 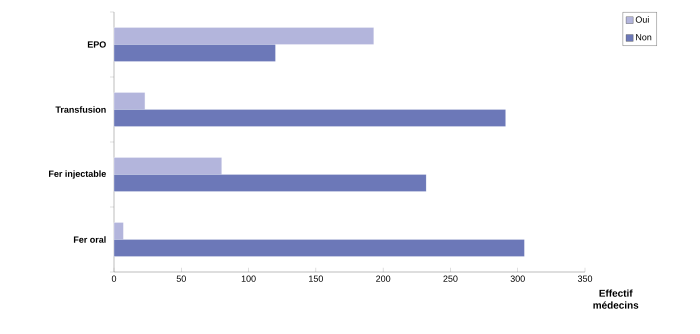 I want to click on y-tick-label: Fer injectable, so click(x=77, y=174).